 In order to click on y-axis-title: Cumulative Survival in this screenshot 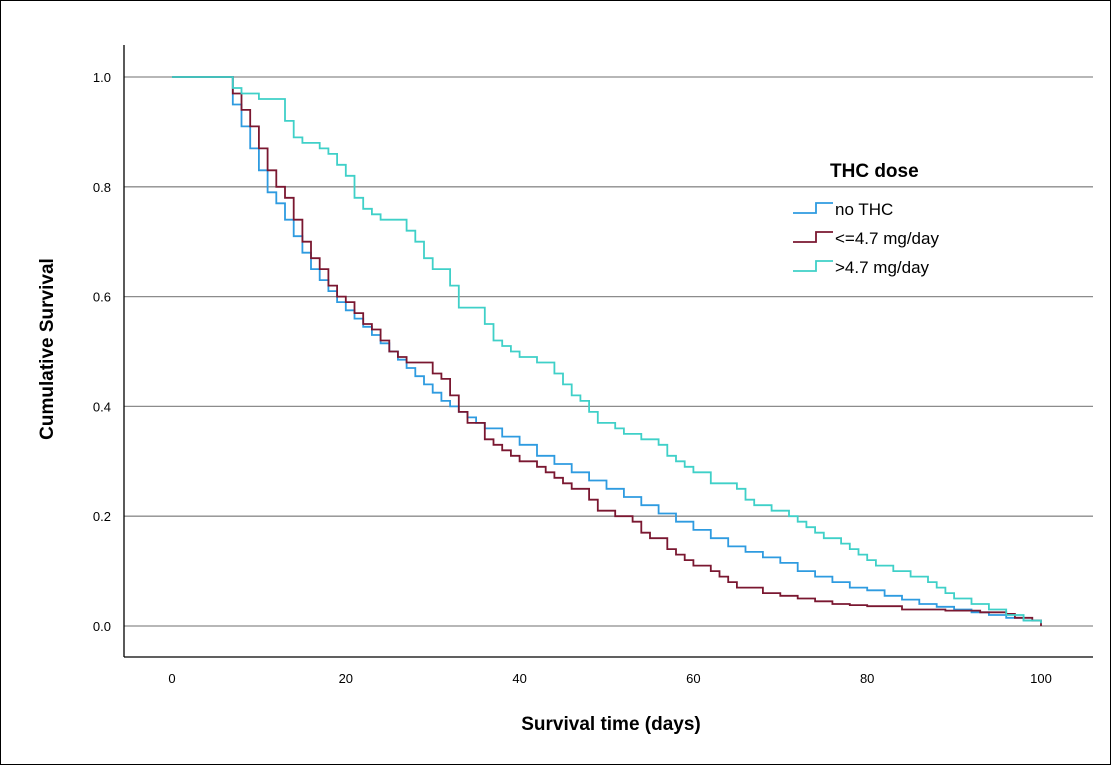, I will do `click(47, 349)`.